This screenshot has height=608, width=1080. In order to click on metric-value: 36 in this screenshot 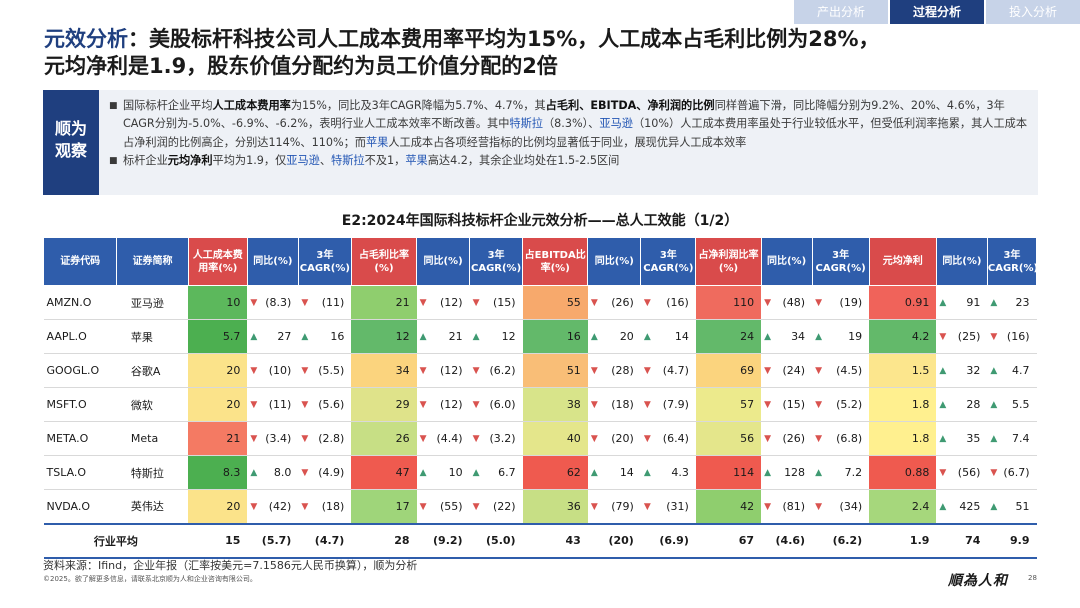, I will do `click(573, 506)`.